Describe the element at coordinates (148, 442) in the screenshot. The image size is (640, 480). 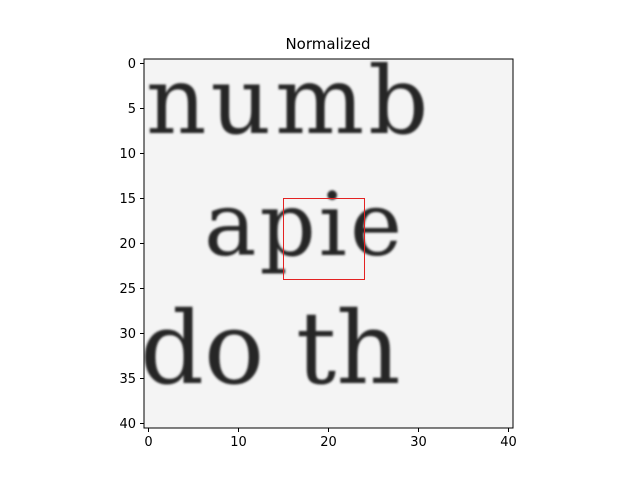
I see `x-tick-label: 0` at that location.